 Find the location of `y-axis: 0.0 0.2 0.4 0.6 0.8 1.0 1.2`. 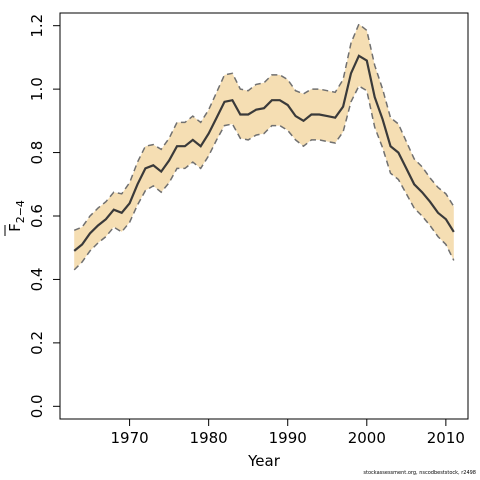

y-axis: 0.0 0.2 0.4 0.6 0.8 1.0 1.2 is located at coordinates (44, 216).